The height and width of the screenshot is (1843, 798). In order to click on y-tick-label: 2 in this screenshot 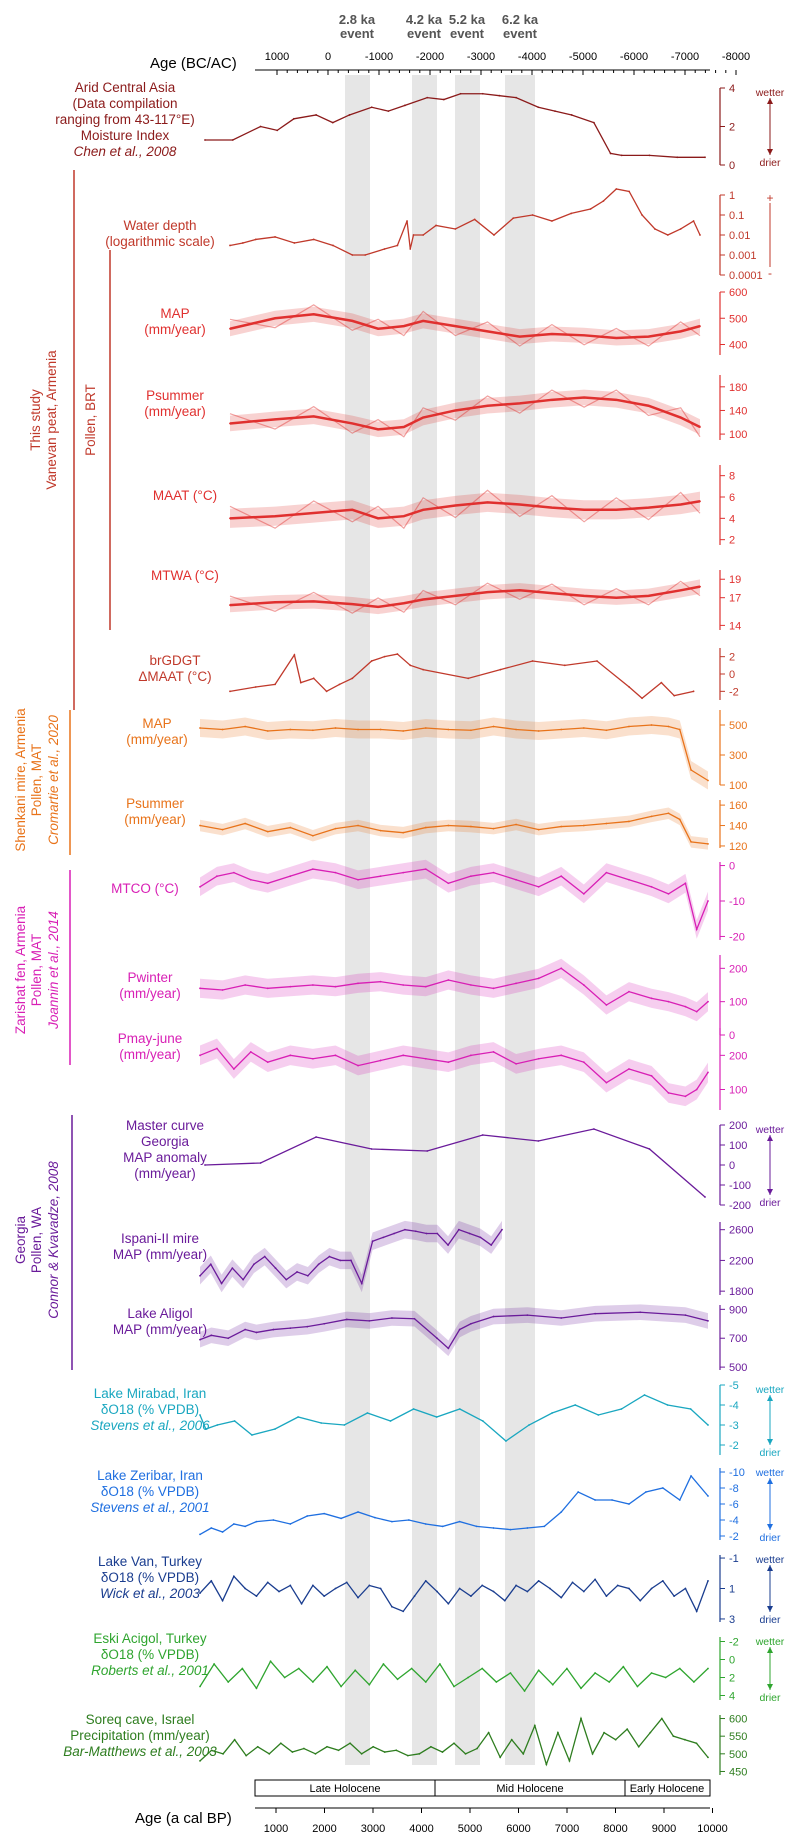, I will do `click(732, 1679)`.